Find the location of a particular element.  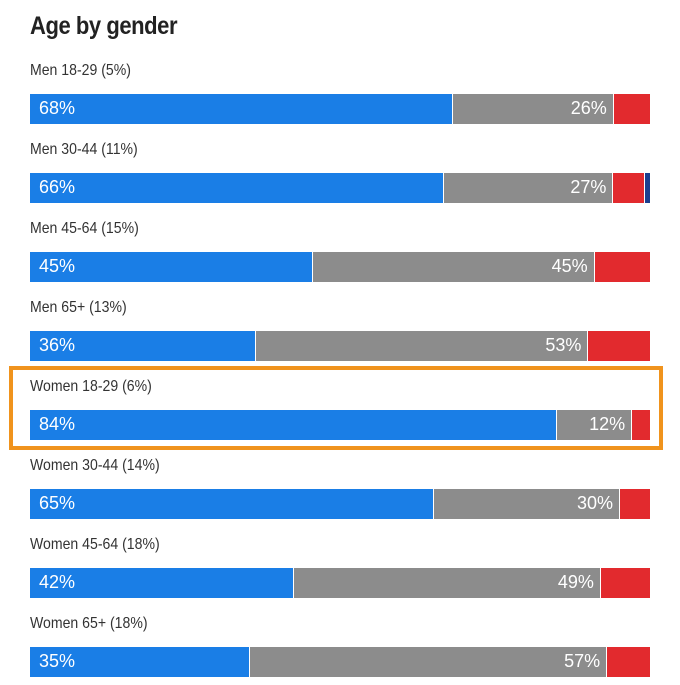

data-label: 36% is located at coordinates (57, 345).